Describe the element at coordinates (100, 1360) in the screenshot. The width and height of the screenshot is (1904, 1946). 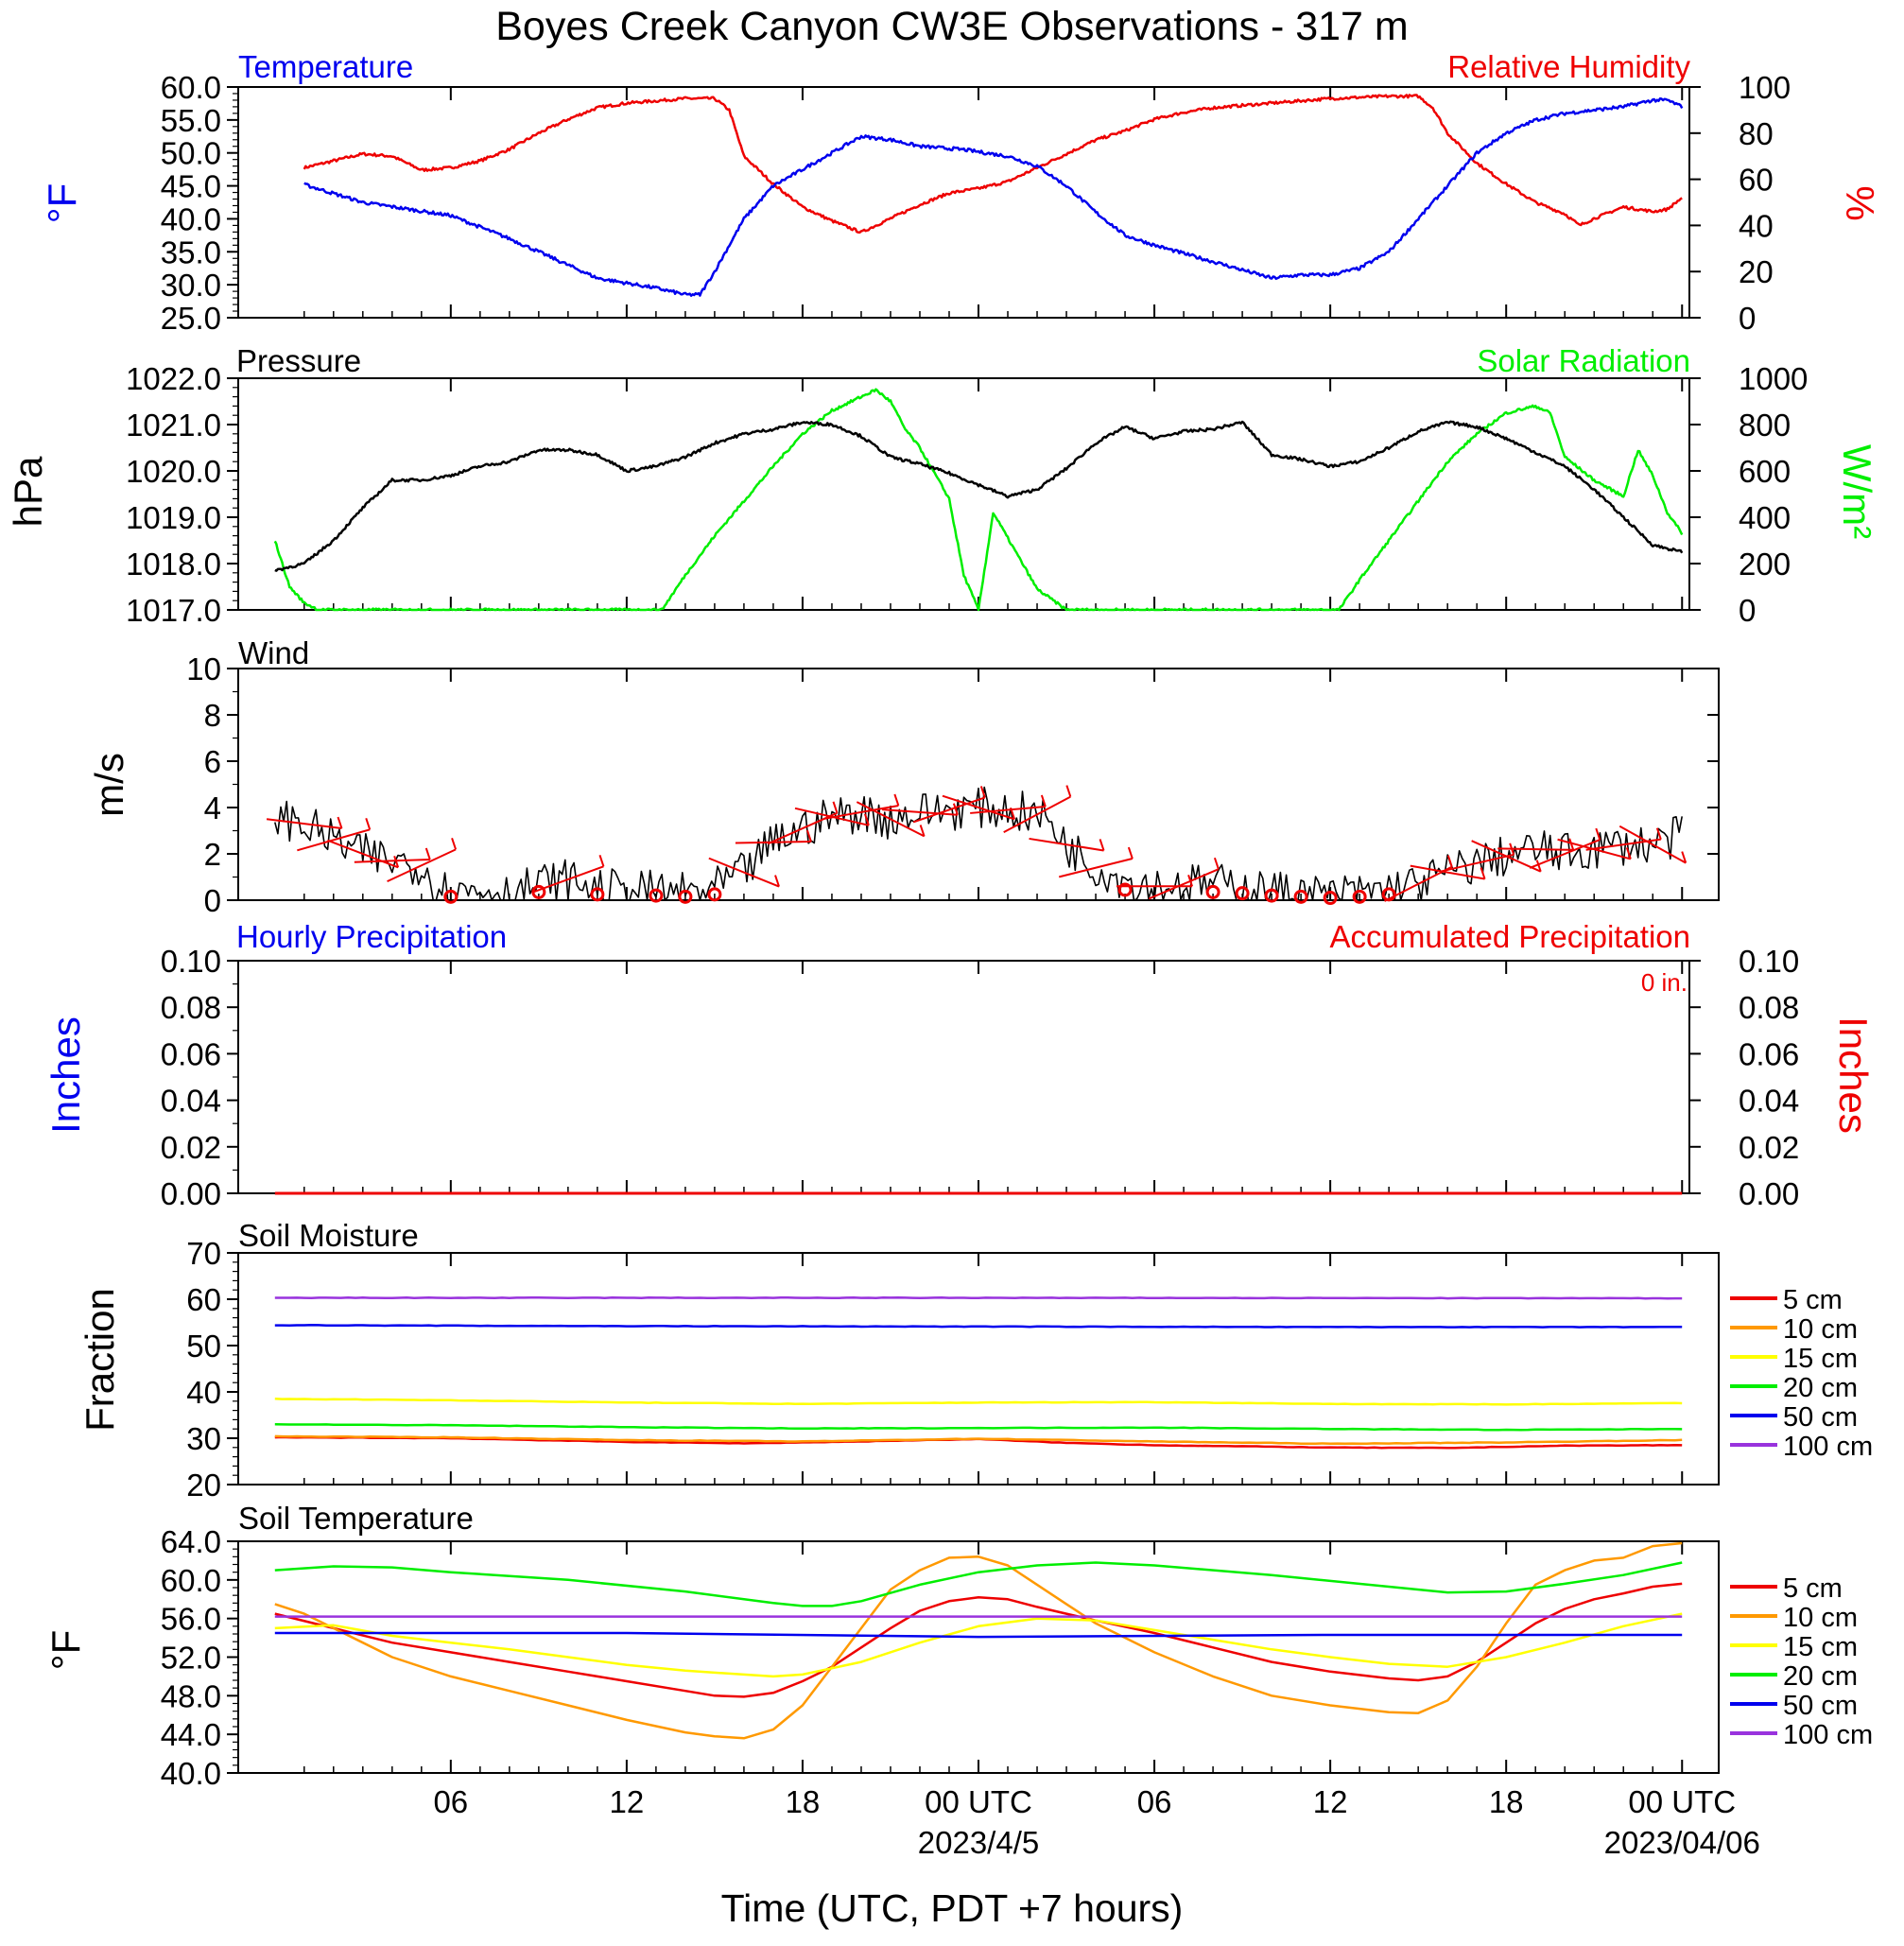
I see `soil-moisture-axis-label: Fraction` at that location.